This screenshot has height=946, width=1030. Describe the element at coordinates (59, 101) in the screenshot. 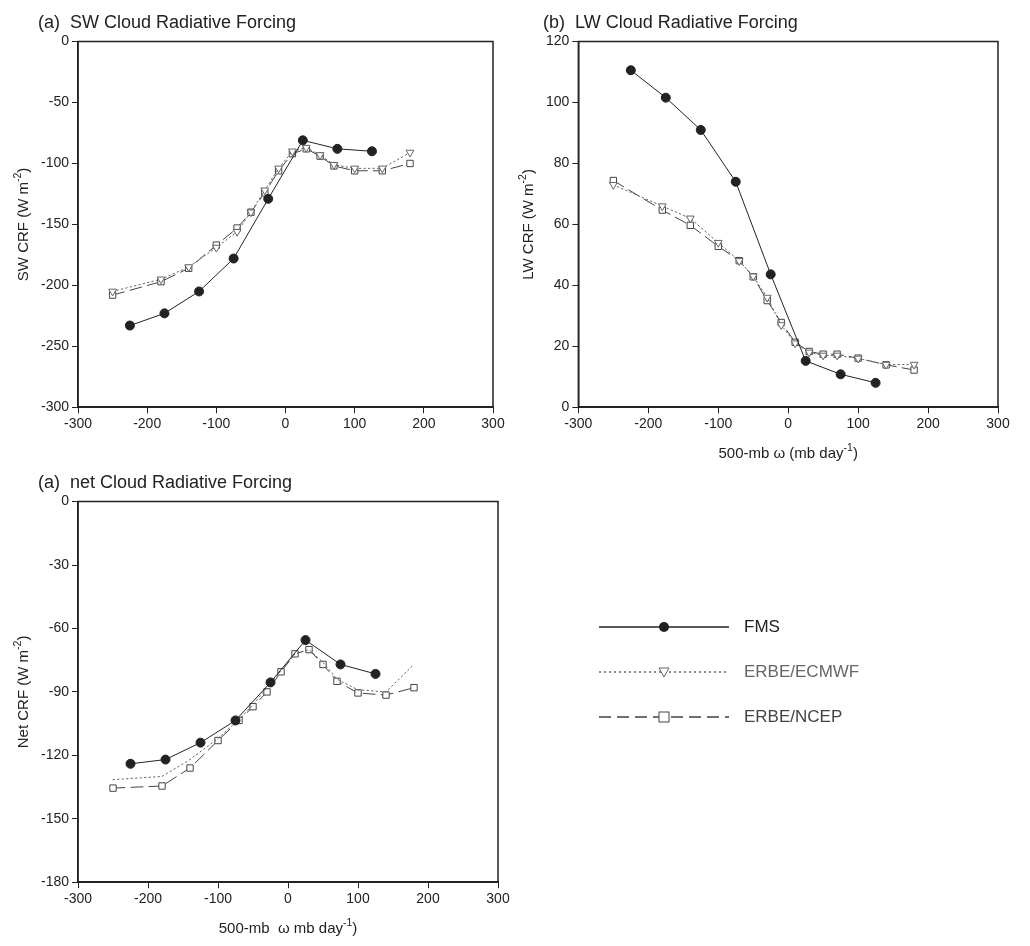

I see `y-tick-label: -50` at that location.